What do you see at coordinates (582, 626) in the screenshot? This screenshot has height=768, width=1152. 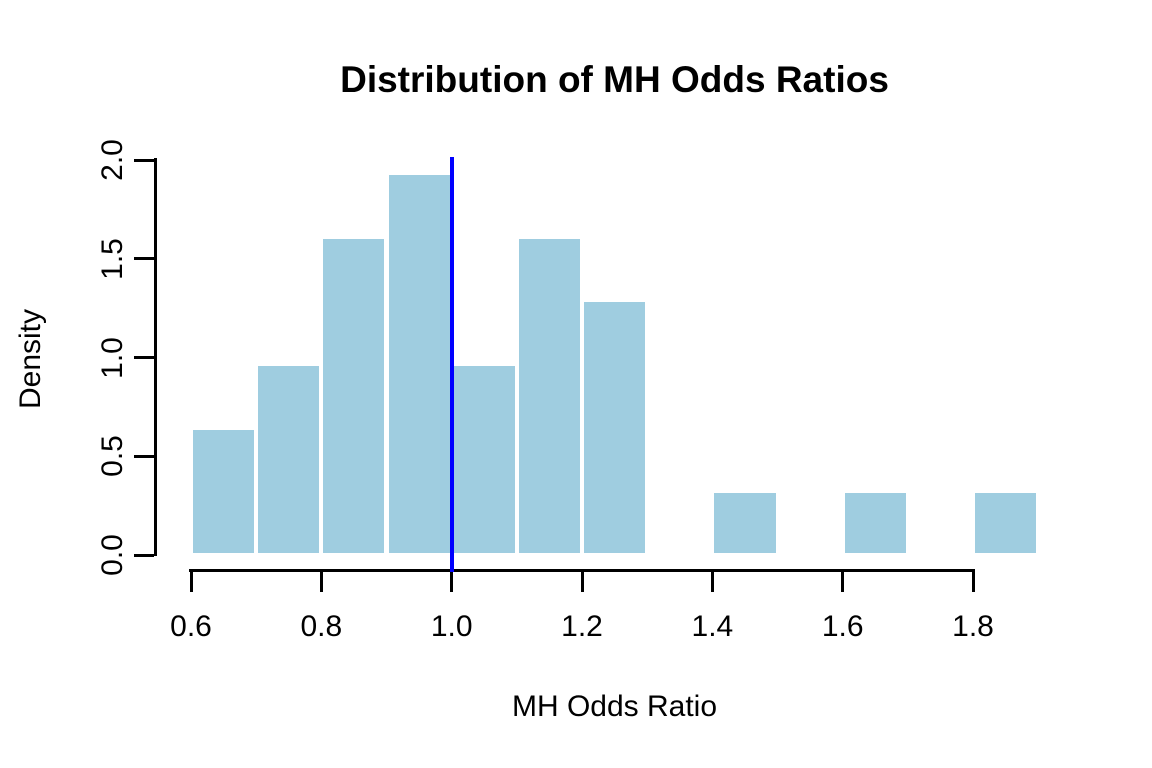 I see `x-tick-label: 1.2` at bounding box center [582, 626].